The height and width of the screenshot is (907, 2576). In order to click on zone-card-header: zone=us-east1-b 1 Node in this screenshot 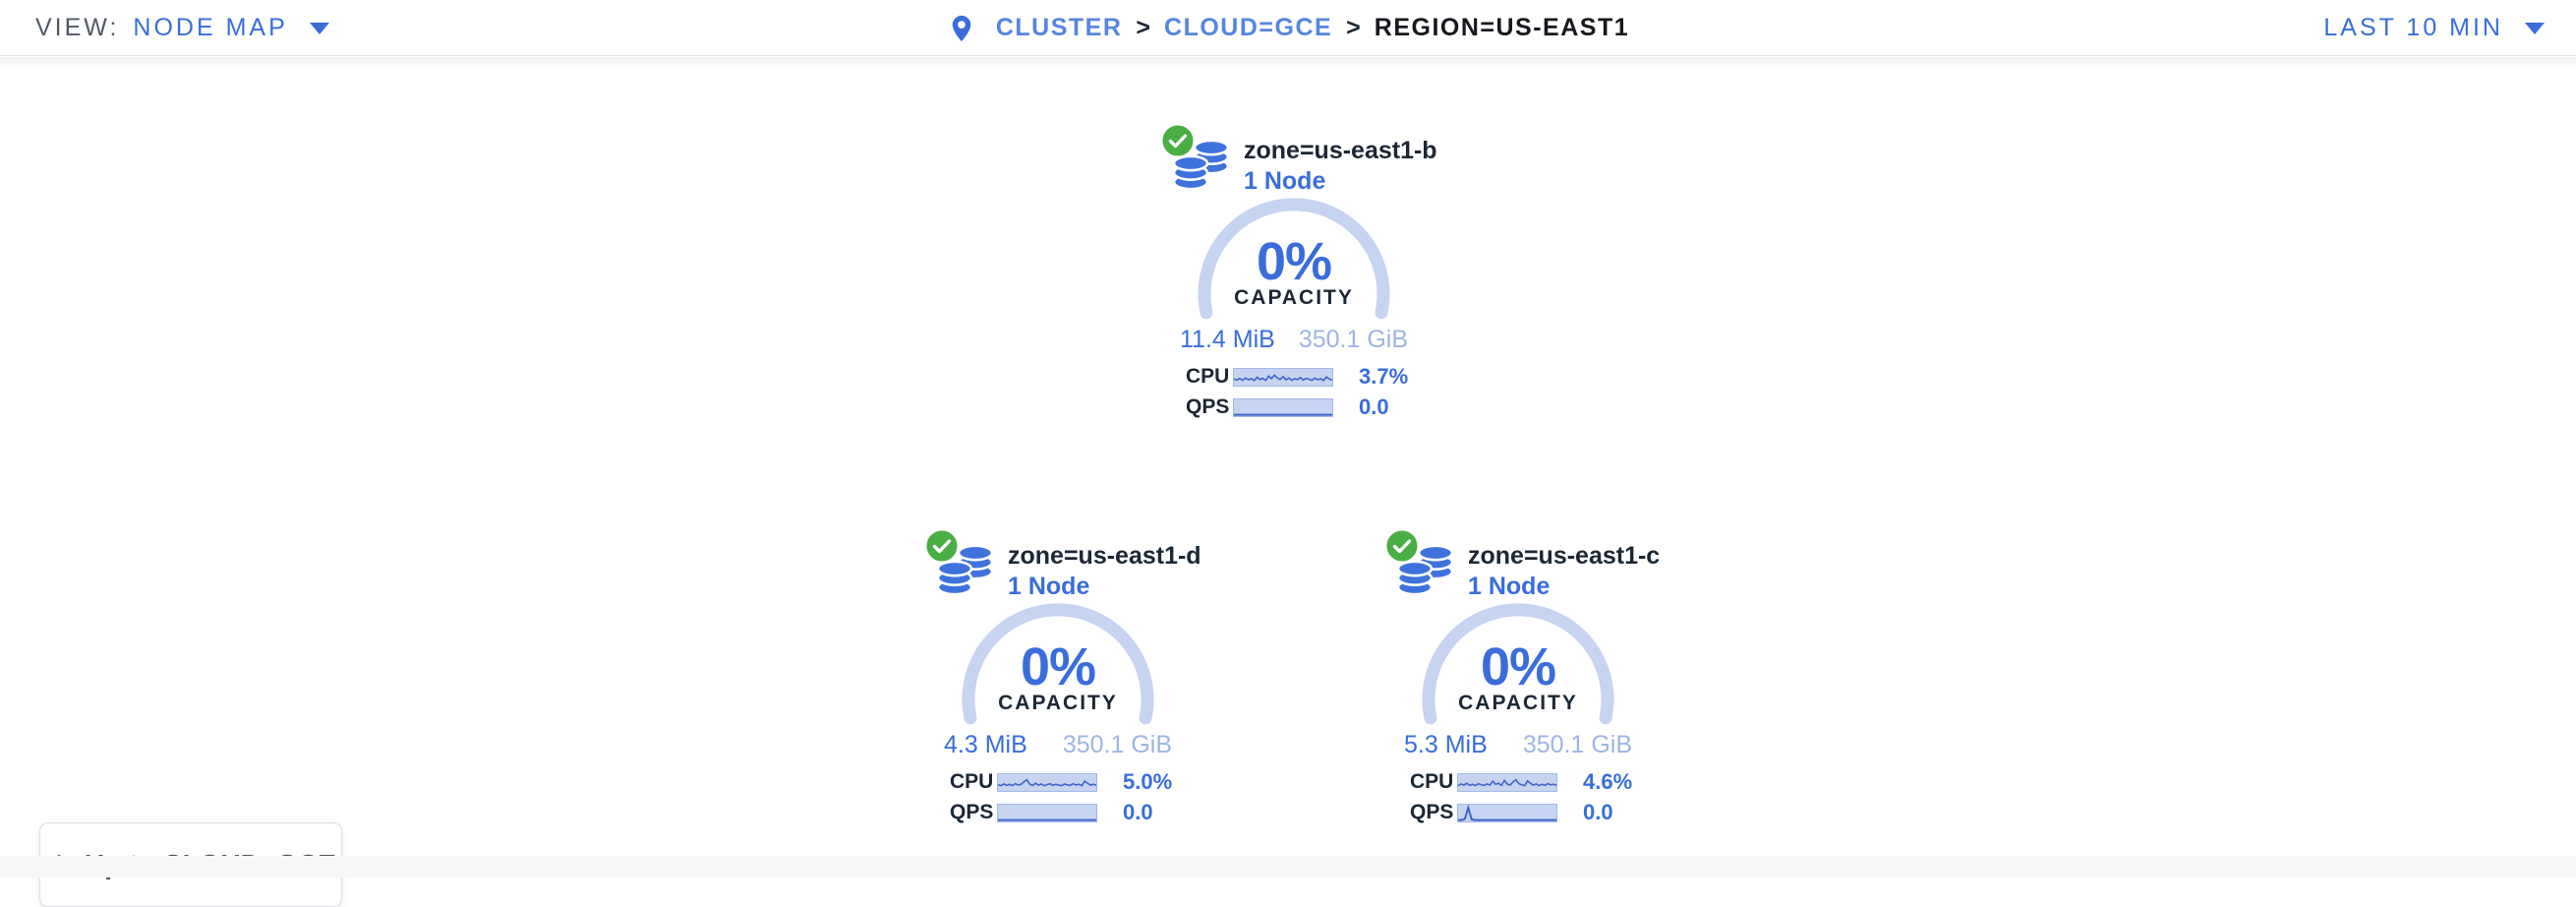, I will do `click(1298, 159)`.